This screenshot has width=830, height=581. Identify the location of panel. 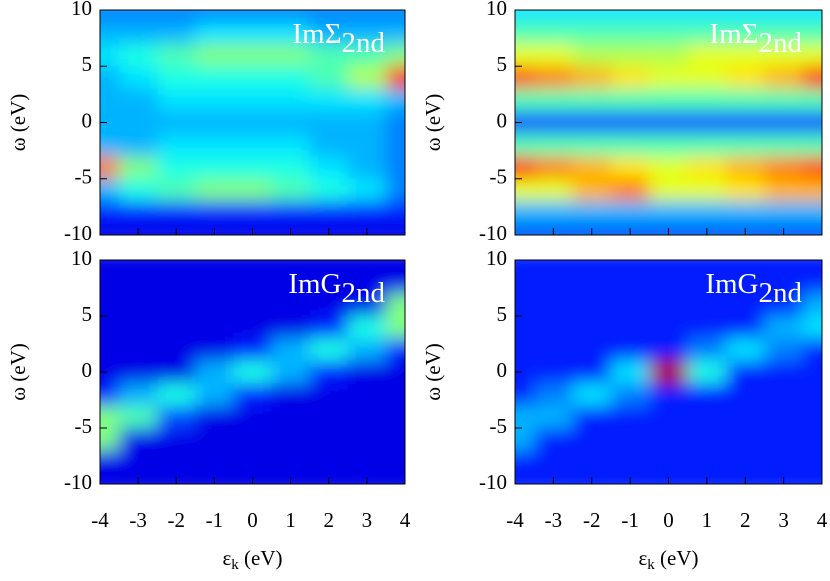
(668, 122).